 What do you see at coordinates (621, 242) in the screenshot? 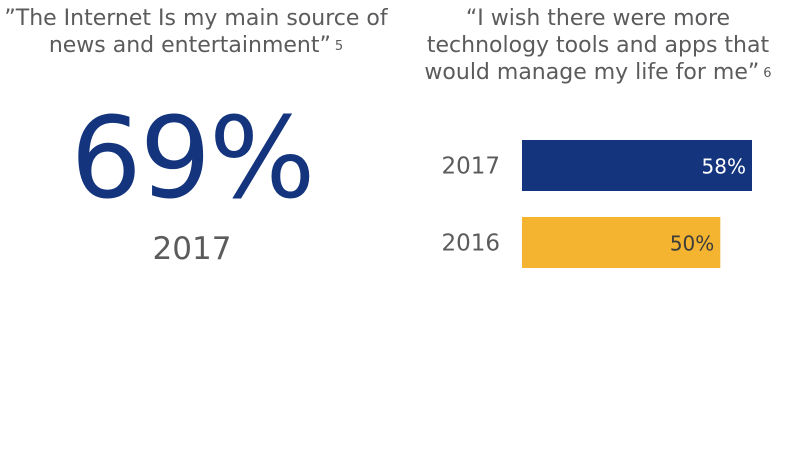
I see `bar-2016` at bounding box center [621, 242].